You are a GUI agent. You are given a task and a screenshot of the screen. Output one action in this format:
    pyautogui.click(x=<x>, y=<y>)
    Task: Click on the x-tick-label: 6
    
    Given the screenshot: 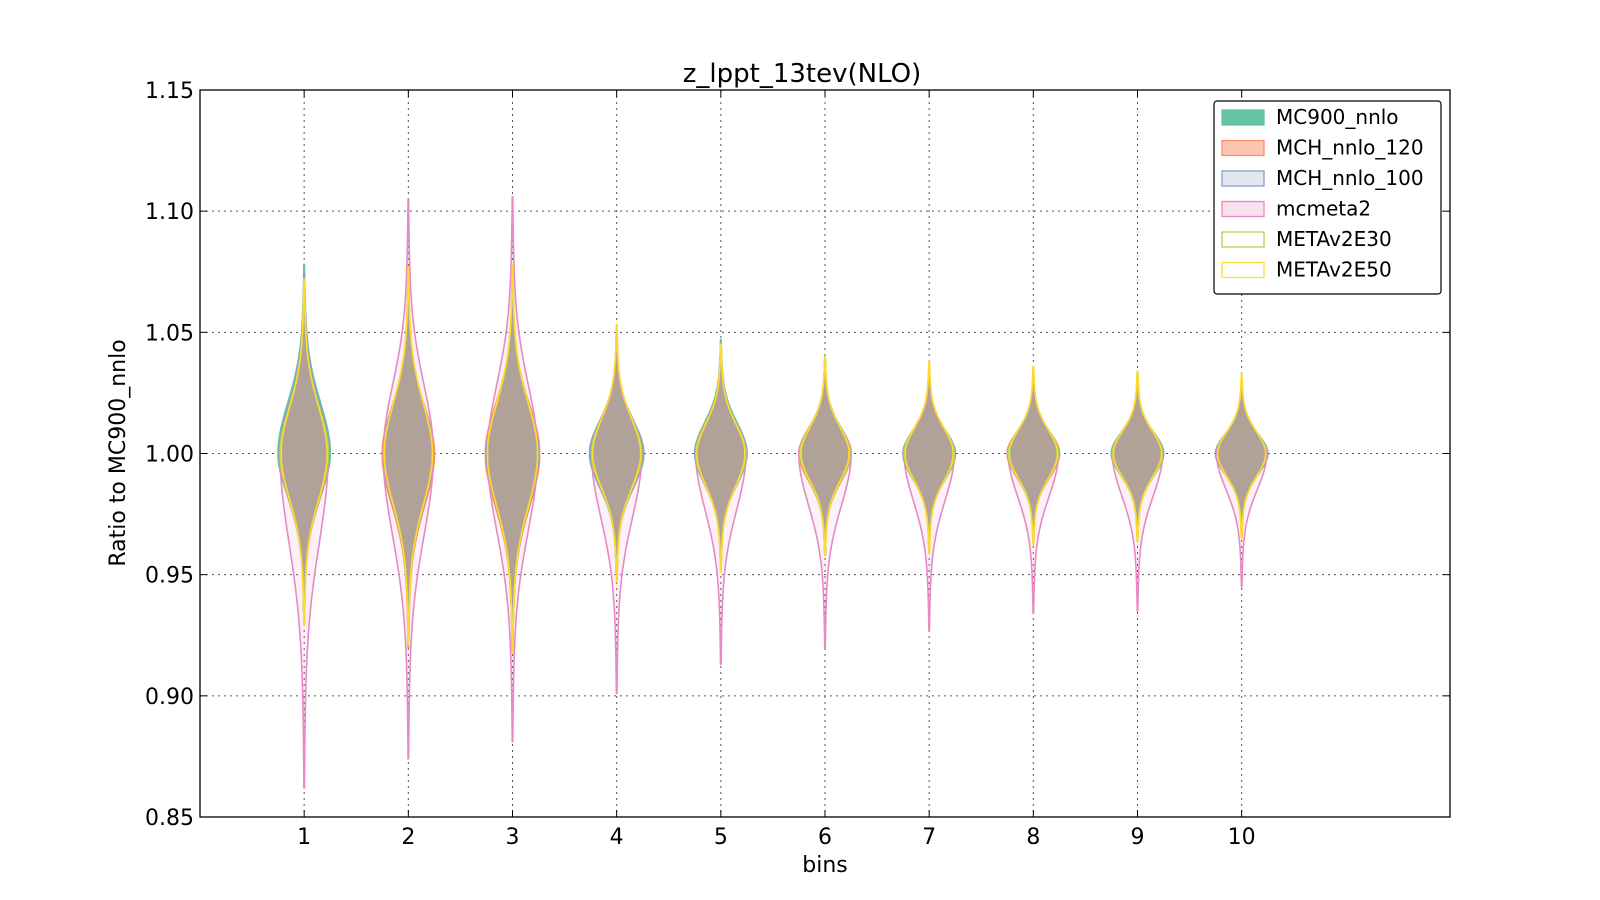 What is the action you would take?
    pyautogui.click(x=825, y=837)
    